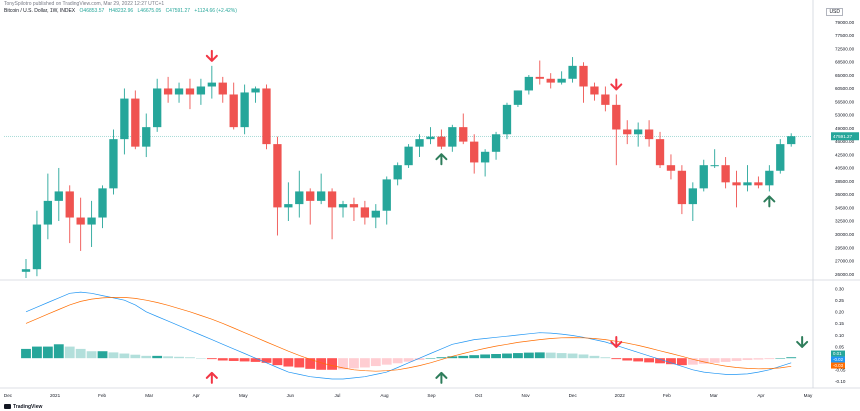 The height and width of the screenshot is (411, 860). I want to click on macd-tick-label: 0.20, so click(839, 312).